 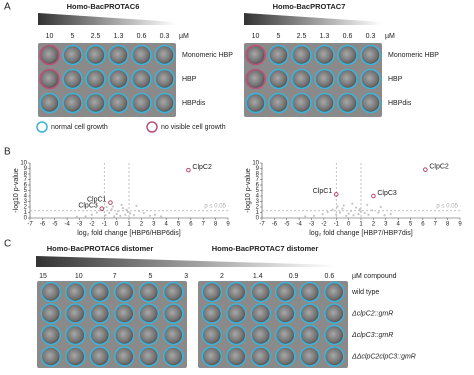 I want to click on y-axis-label: -log10 p-value, so click(x=16, y=190).